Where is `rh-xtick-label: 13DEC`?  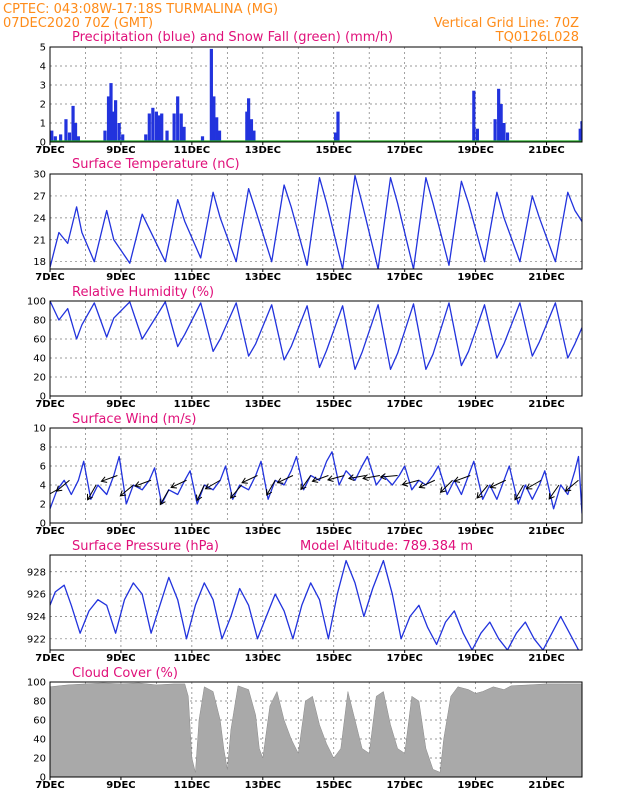 rh-xtick-label: 13DEC is located at coordinates (263, 404).